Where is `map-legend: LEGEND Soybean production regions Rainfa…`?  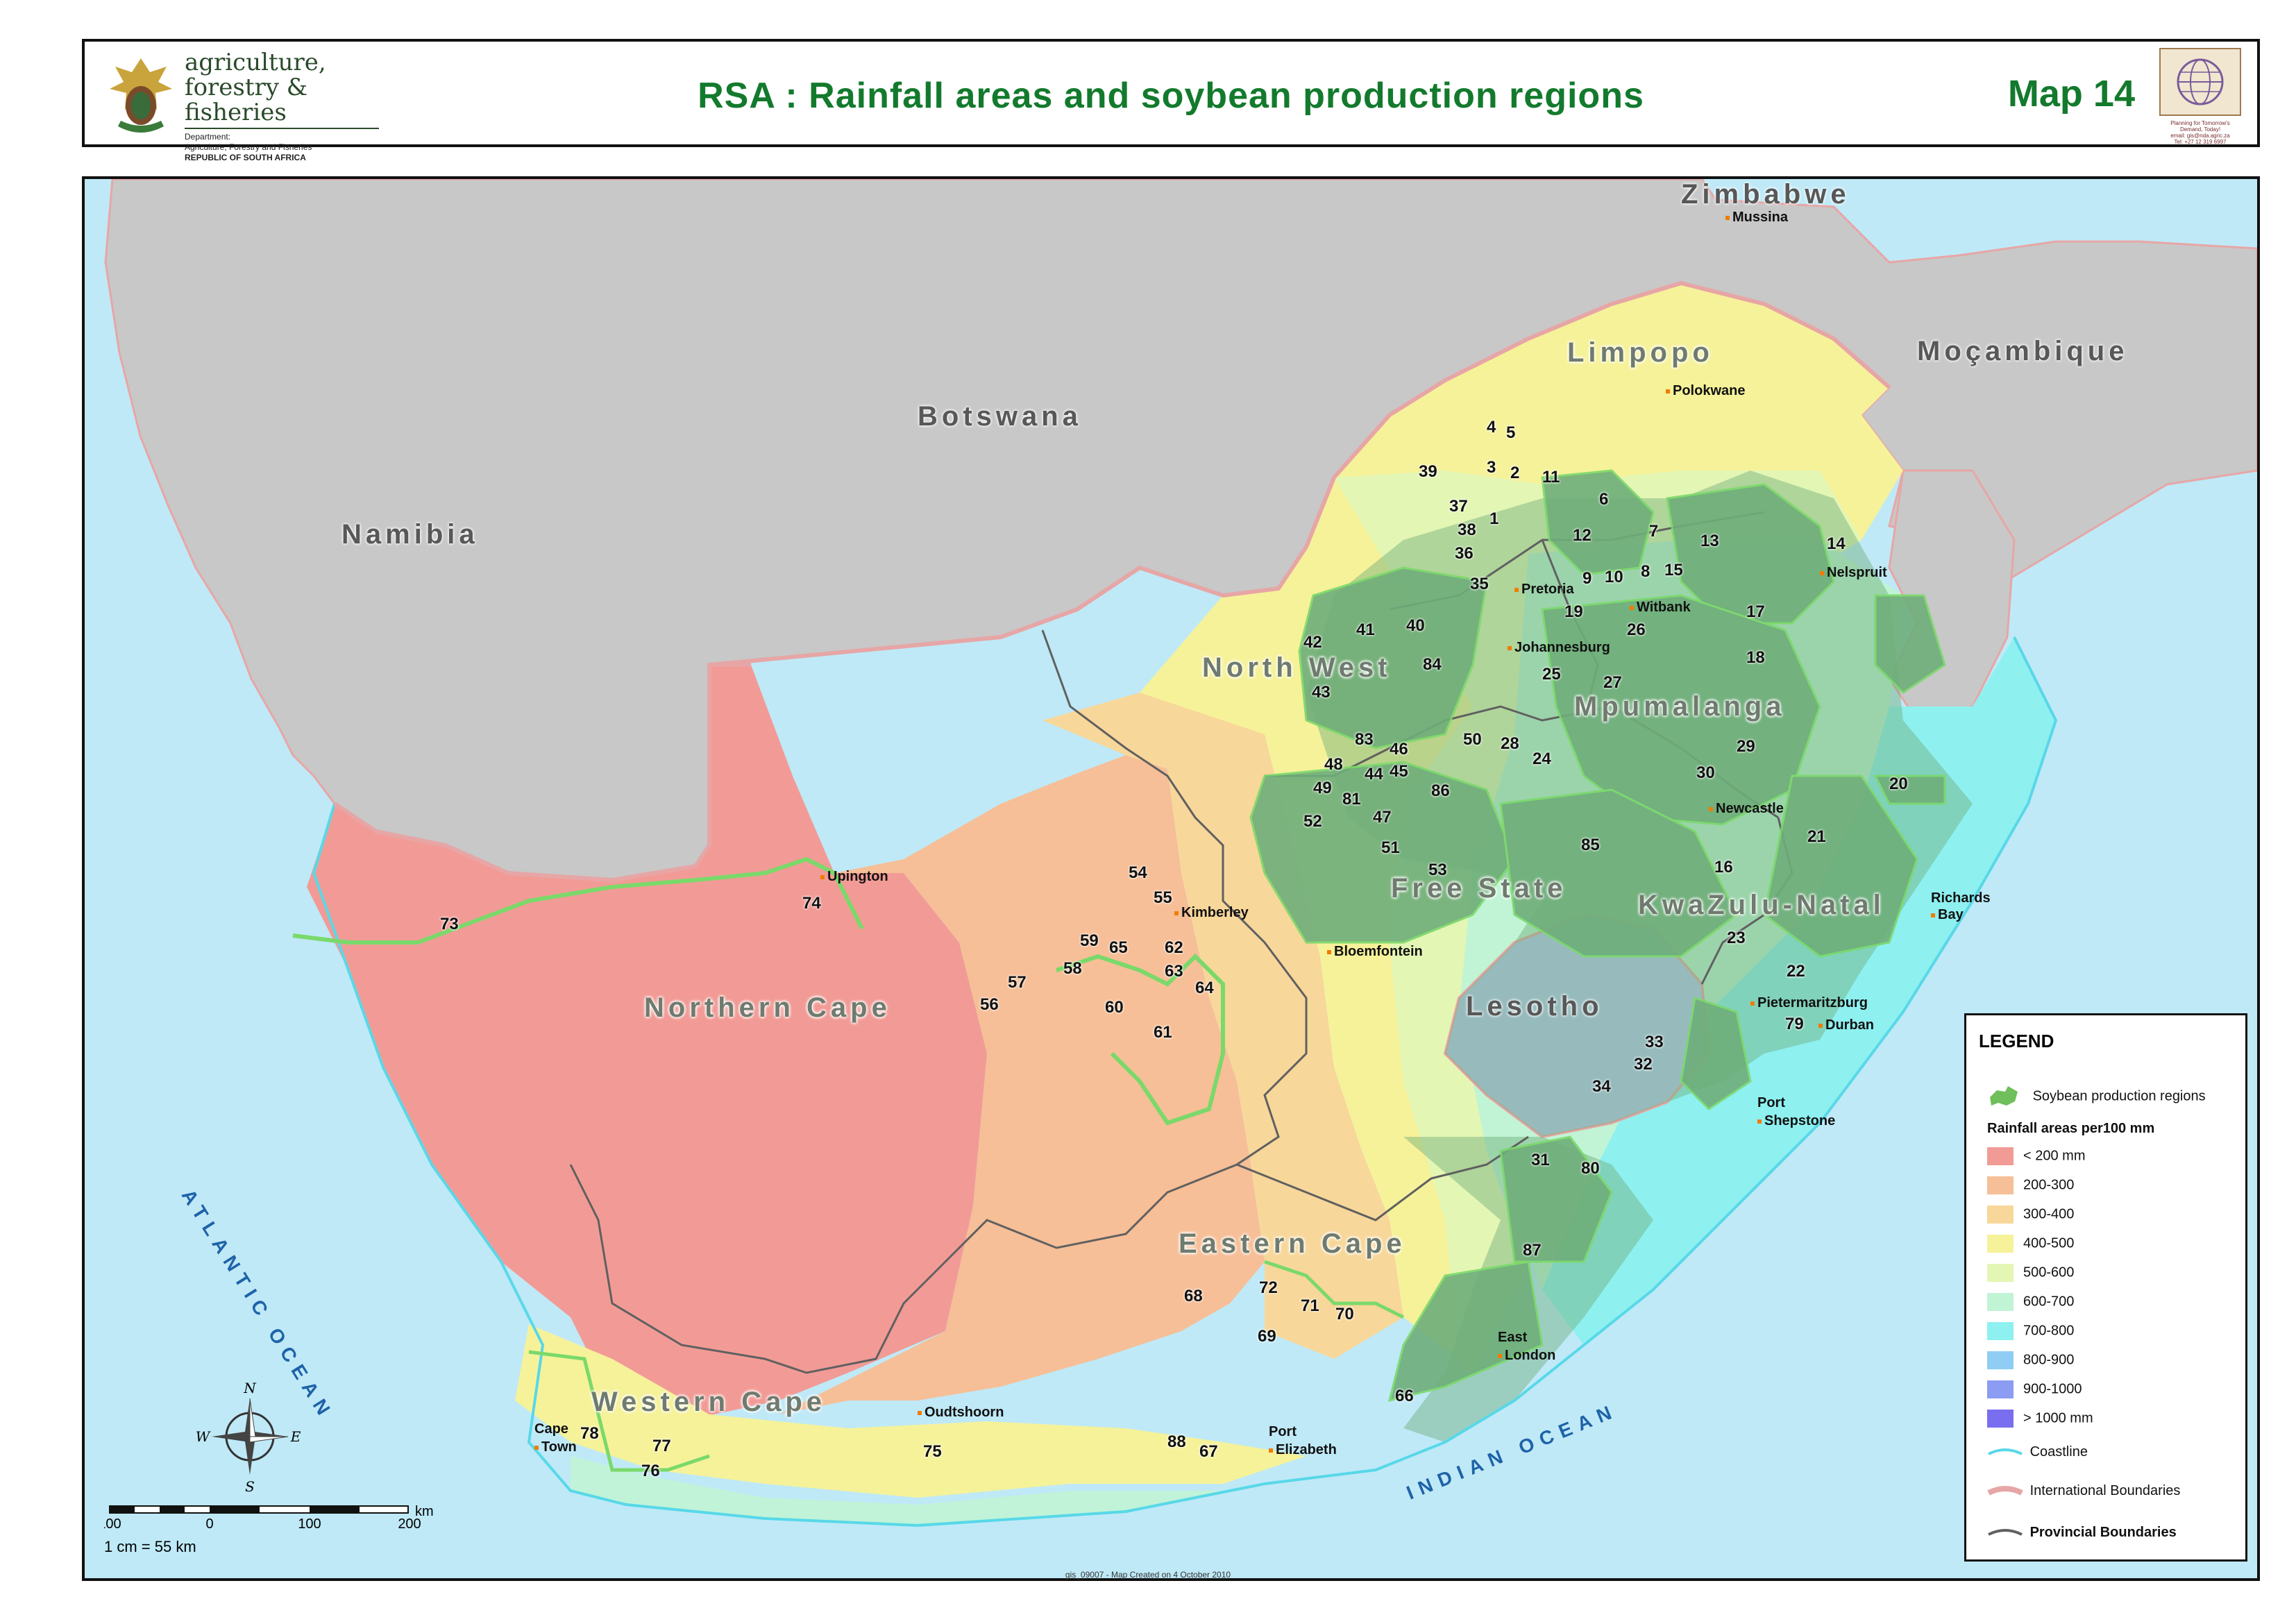
map-legend: LEGEND Soybean production regions Rainfa… is located at coordinates (2105, 1287).